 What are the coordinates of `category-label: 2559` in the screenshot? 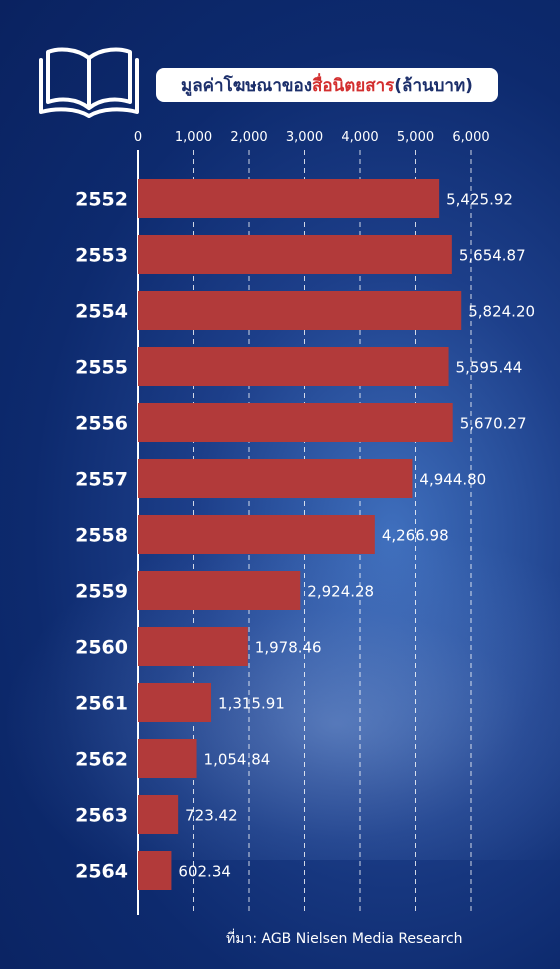 It's located at (101, 592).